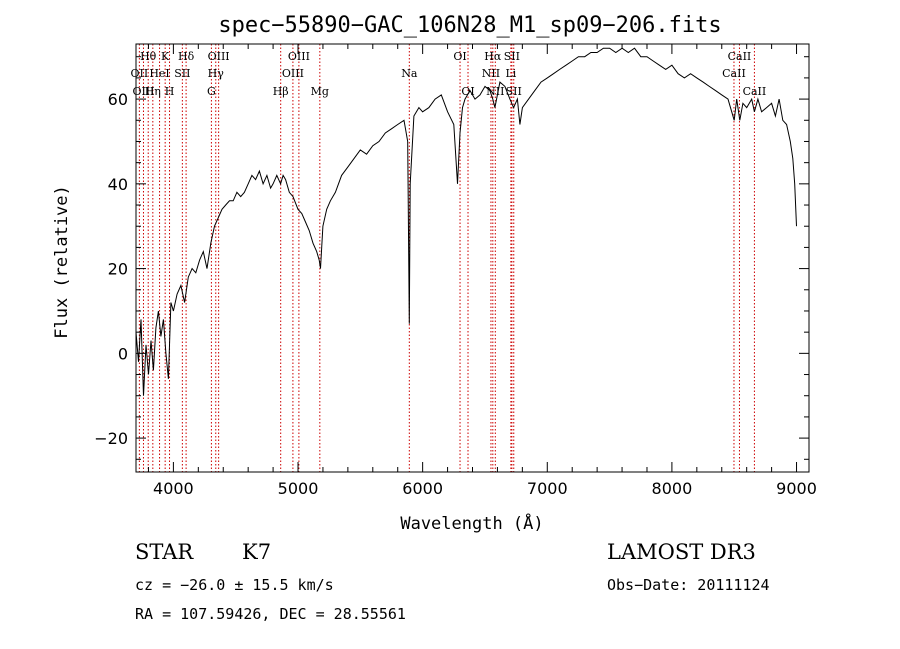  I want to click on y-tick-label-60: 60, so click(118, 99).